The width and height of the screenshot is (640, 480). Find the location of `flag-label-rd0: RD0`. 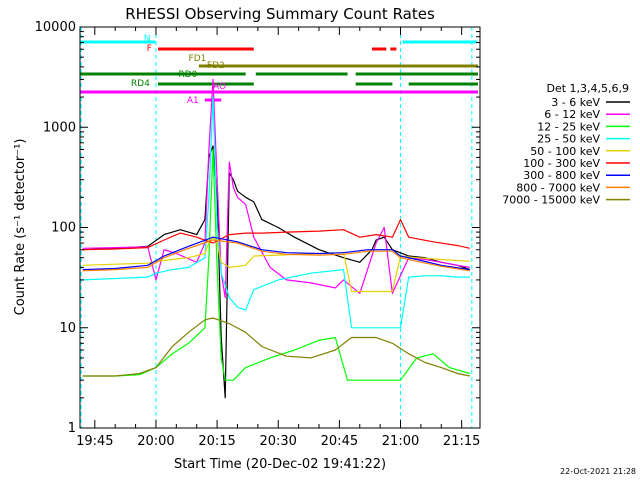

flag-label-rd0: RD0 is located at coordinates (187, 75).